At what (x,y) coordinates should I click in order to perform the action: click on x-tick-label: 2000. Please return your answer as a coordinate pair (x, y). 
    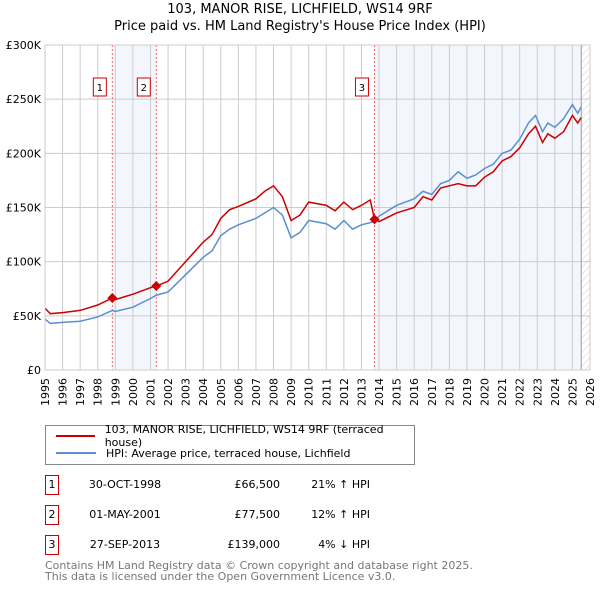
    Looking at the image, I should click on (133, 392).